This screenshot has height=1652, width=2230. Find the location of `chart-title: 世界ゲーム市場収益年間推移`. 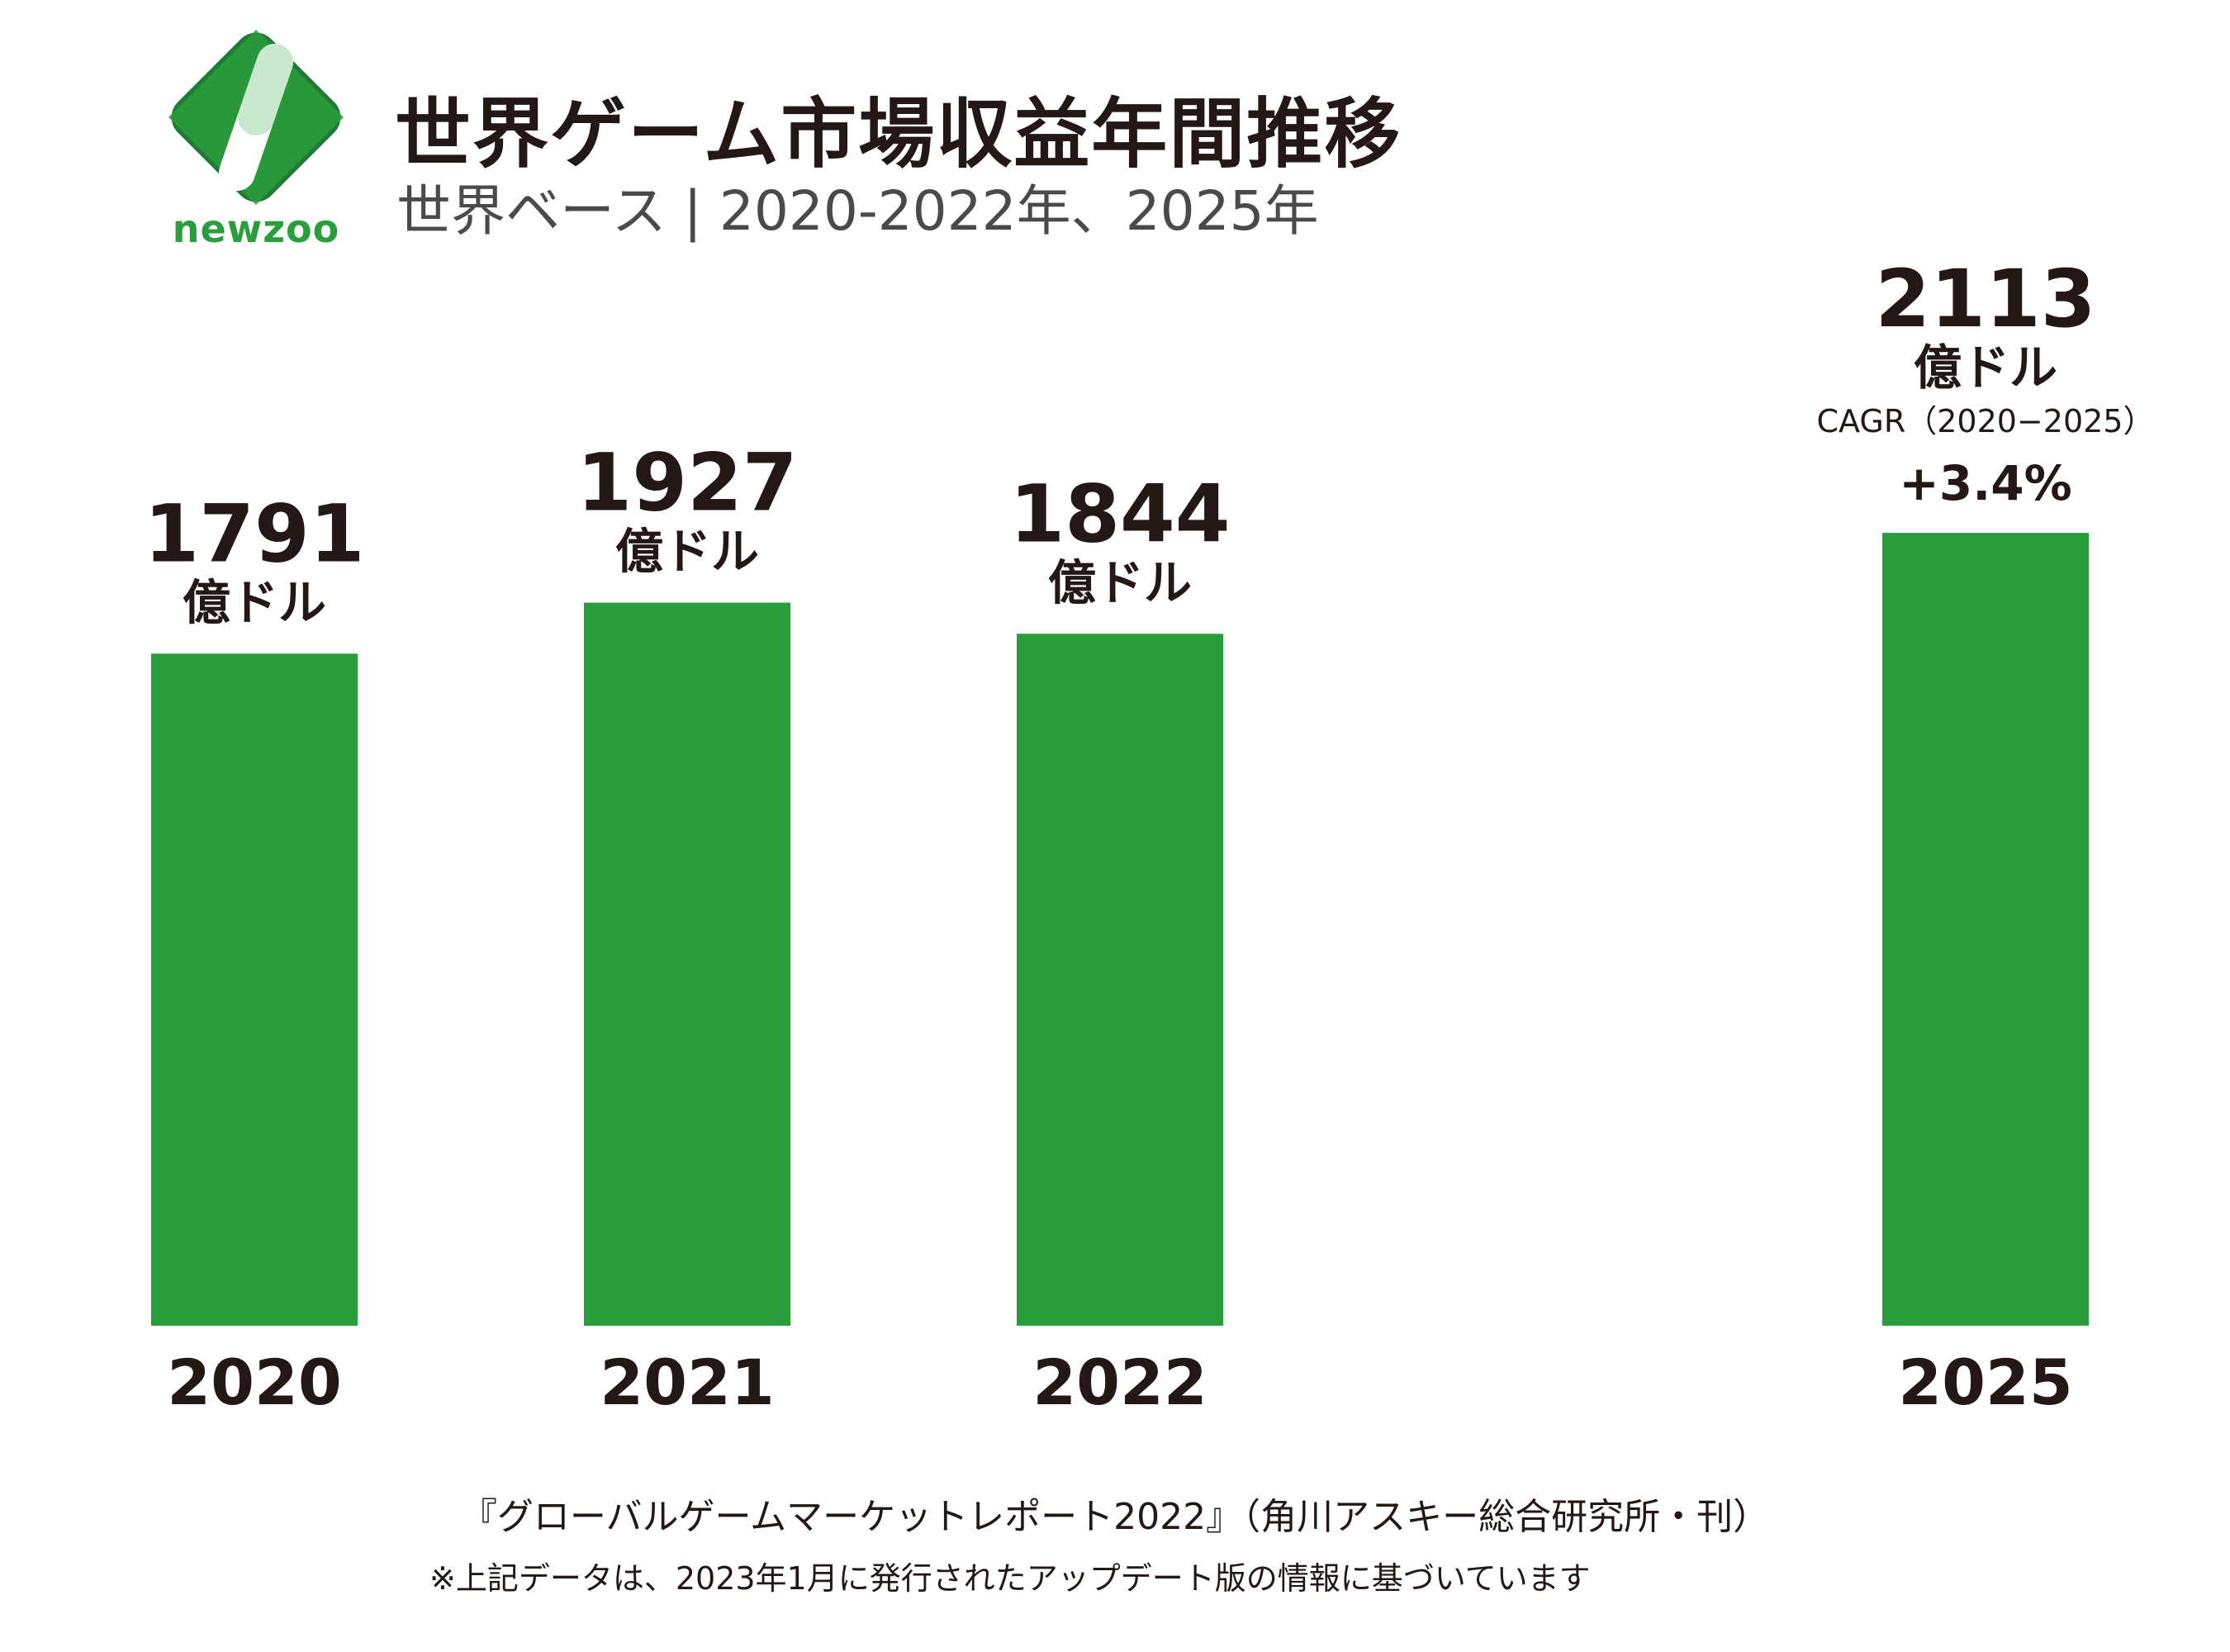

chart-title: 世界ゲーム市場収益年間推移 is located at coordinates (899, 134).